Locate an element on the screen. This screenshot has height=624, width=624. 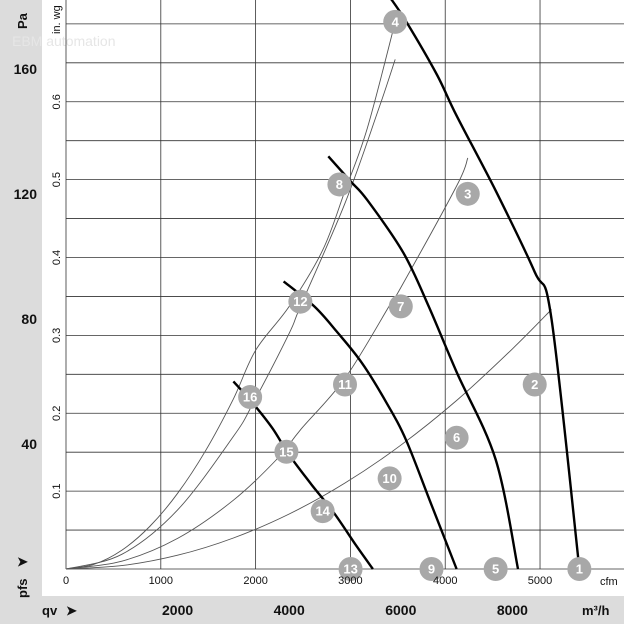
operating-point-label: 13 is located at coordinates (350, 569).